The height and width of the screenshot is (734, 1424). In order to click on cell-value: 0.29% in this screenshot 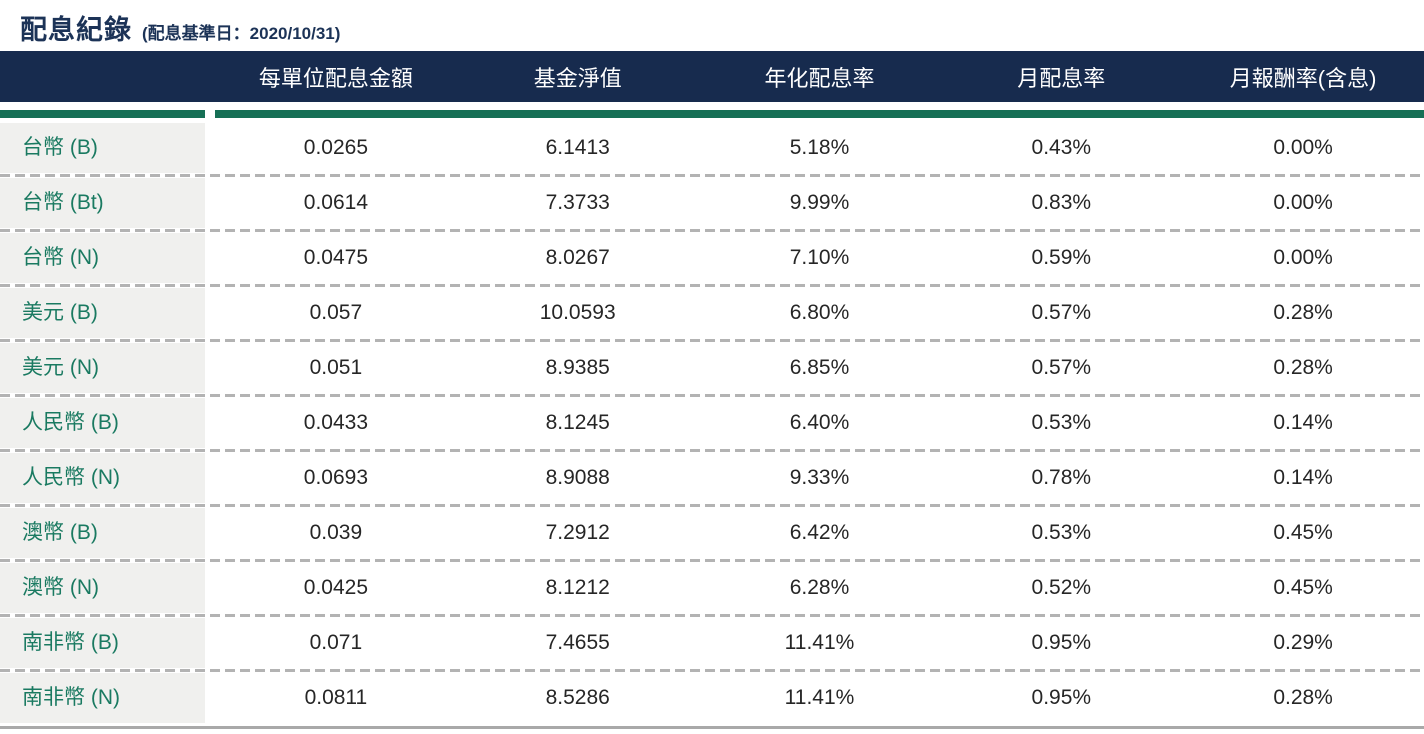, I will do `click(1303, 642)`.